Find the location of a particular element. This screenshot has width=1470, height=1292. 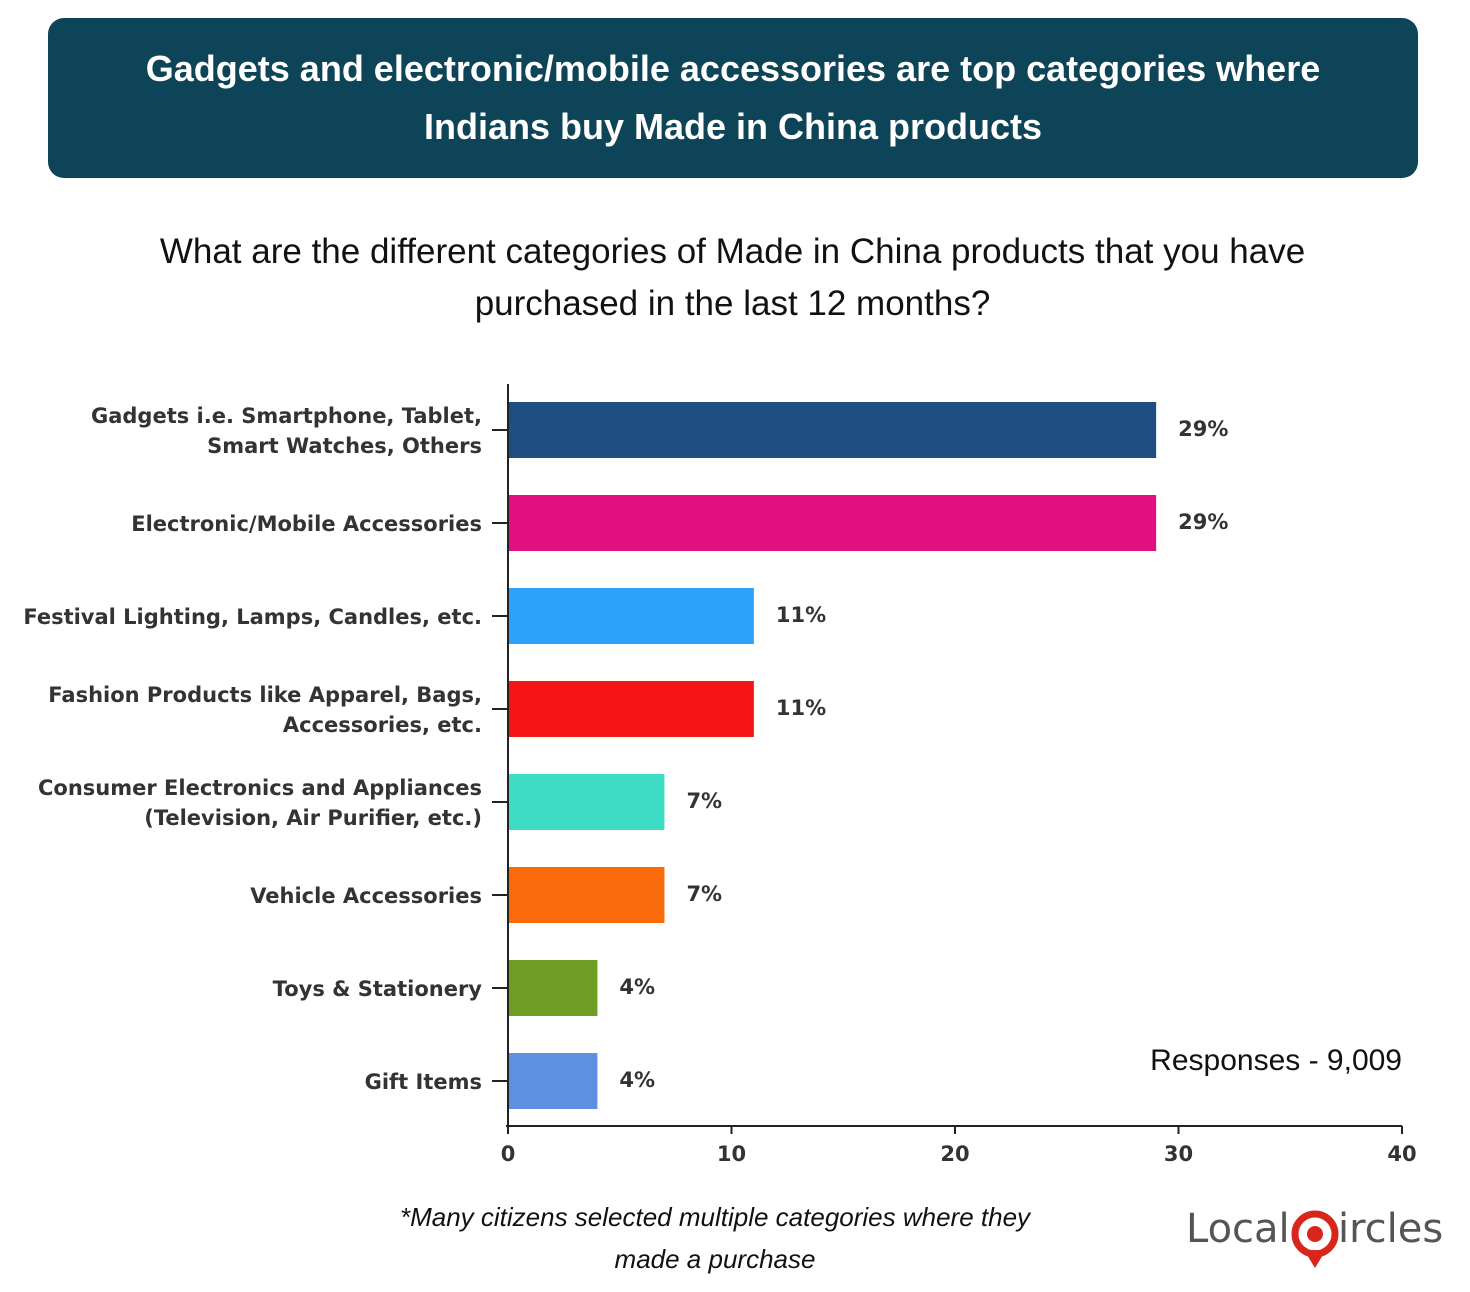

category-label: Smart Watches, Others is located at coordinates (344, 446).